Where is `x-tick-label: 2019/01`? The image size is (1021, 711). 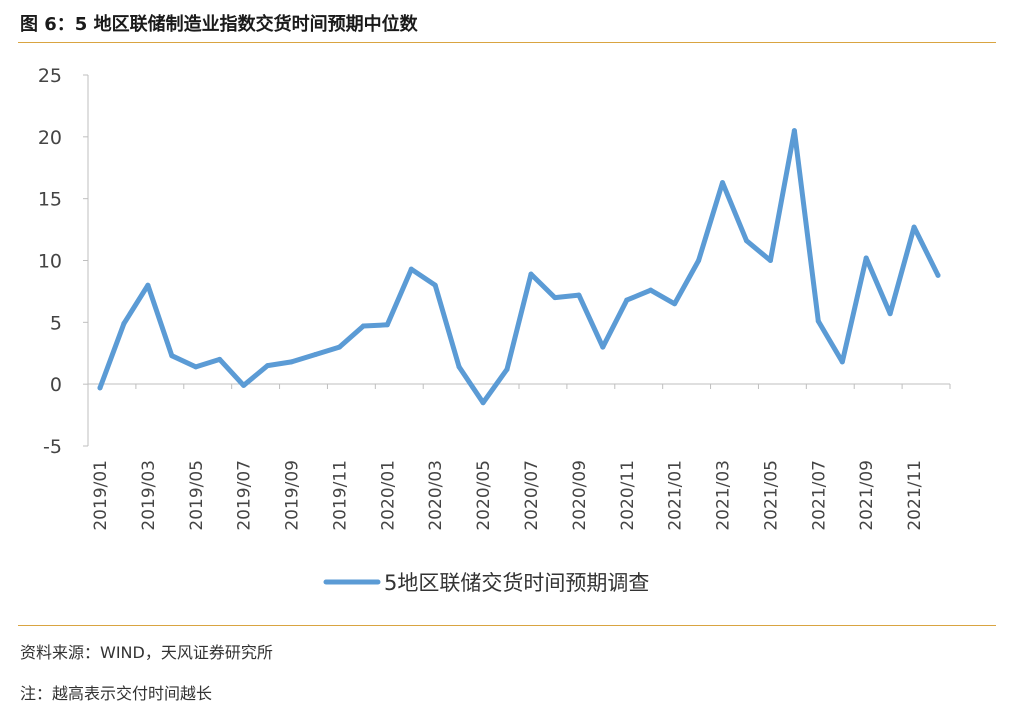 x-tick-label: 2019/01 is located at coordinates (101, 495).